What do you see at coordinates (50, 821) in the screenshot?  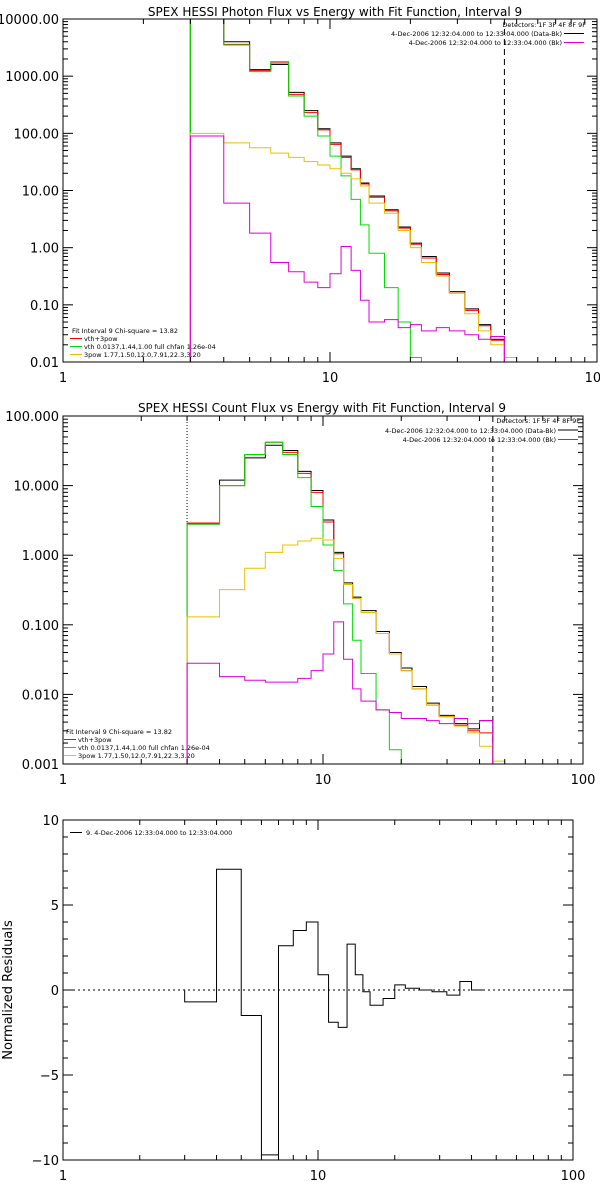 I see `residuals-y-tick-label: 10` at bounding box center [50, 821].